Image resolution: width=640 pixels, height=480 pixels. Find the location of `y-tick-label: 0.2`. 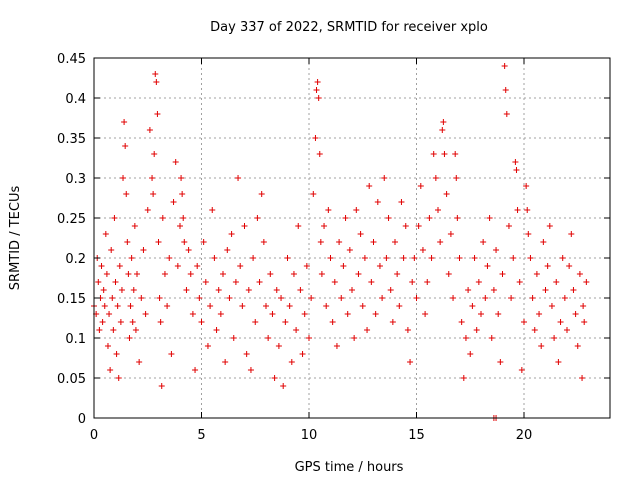

y-tick-label: 0.2 is located at coordinates (75, 259).